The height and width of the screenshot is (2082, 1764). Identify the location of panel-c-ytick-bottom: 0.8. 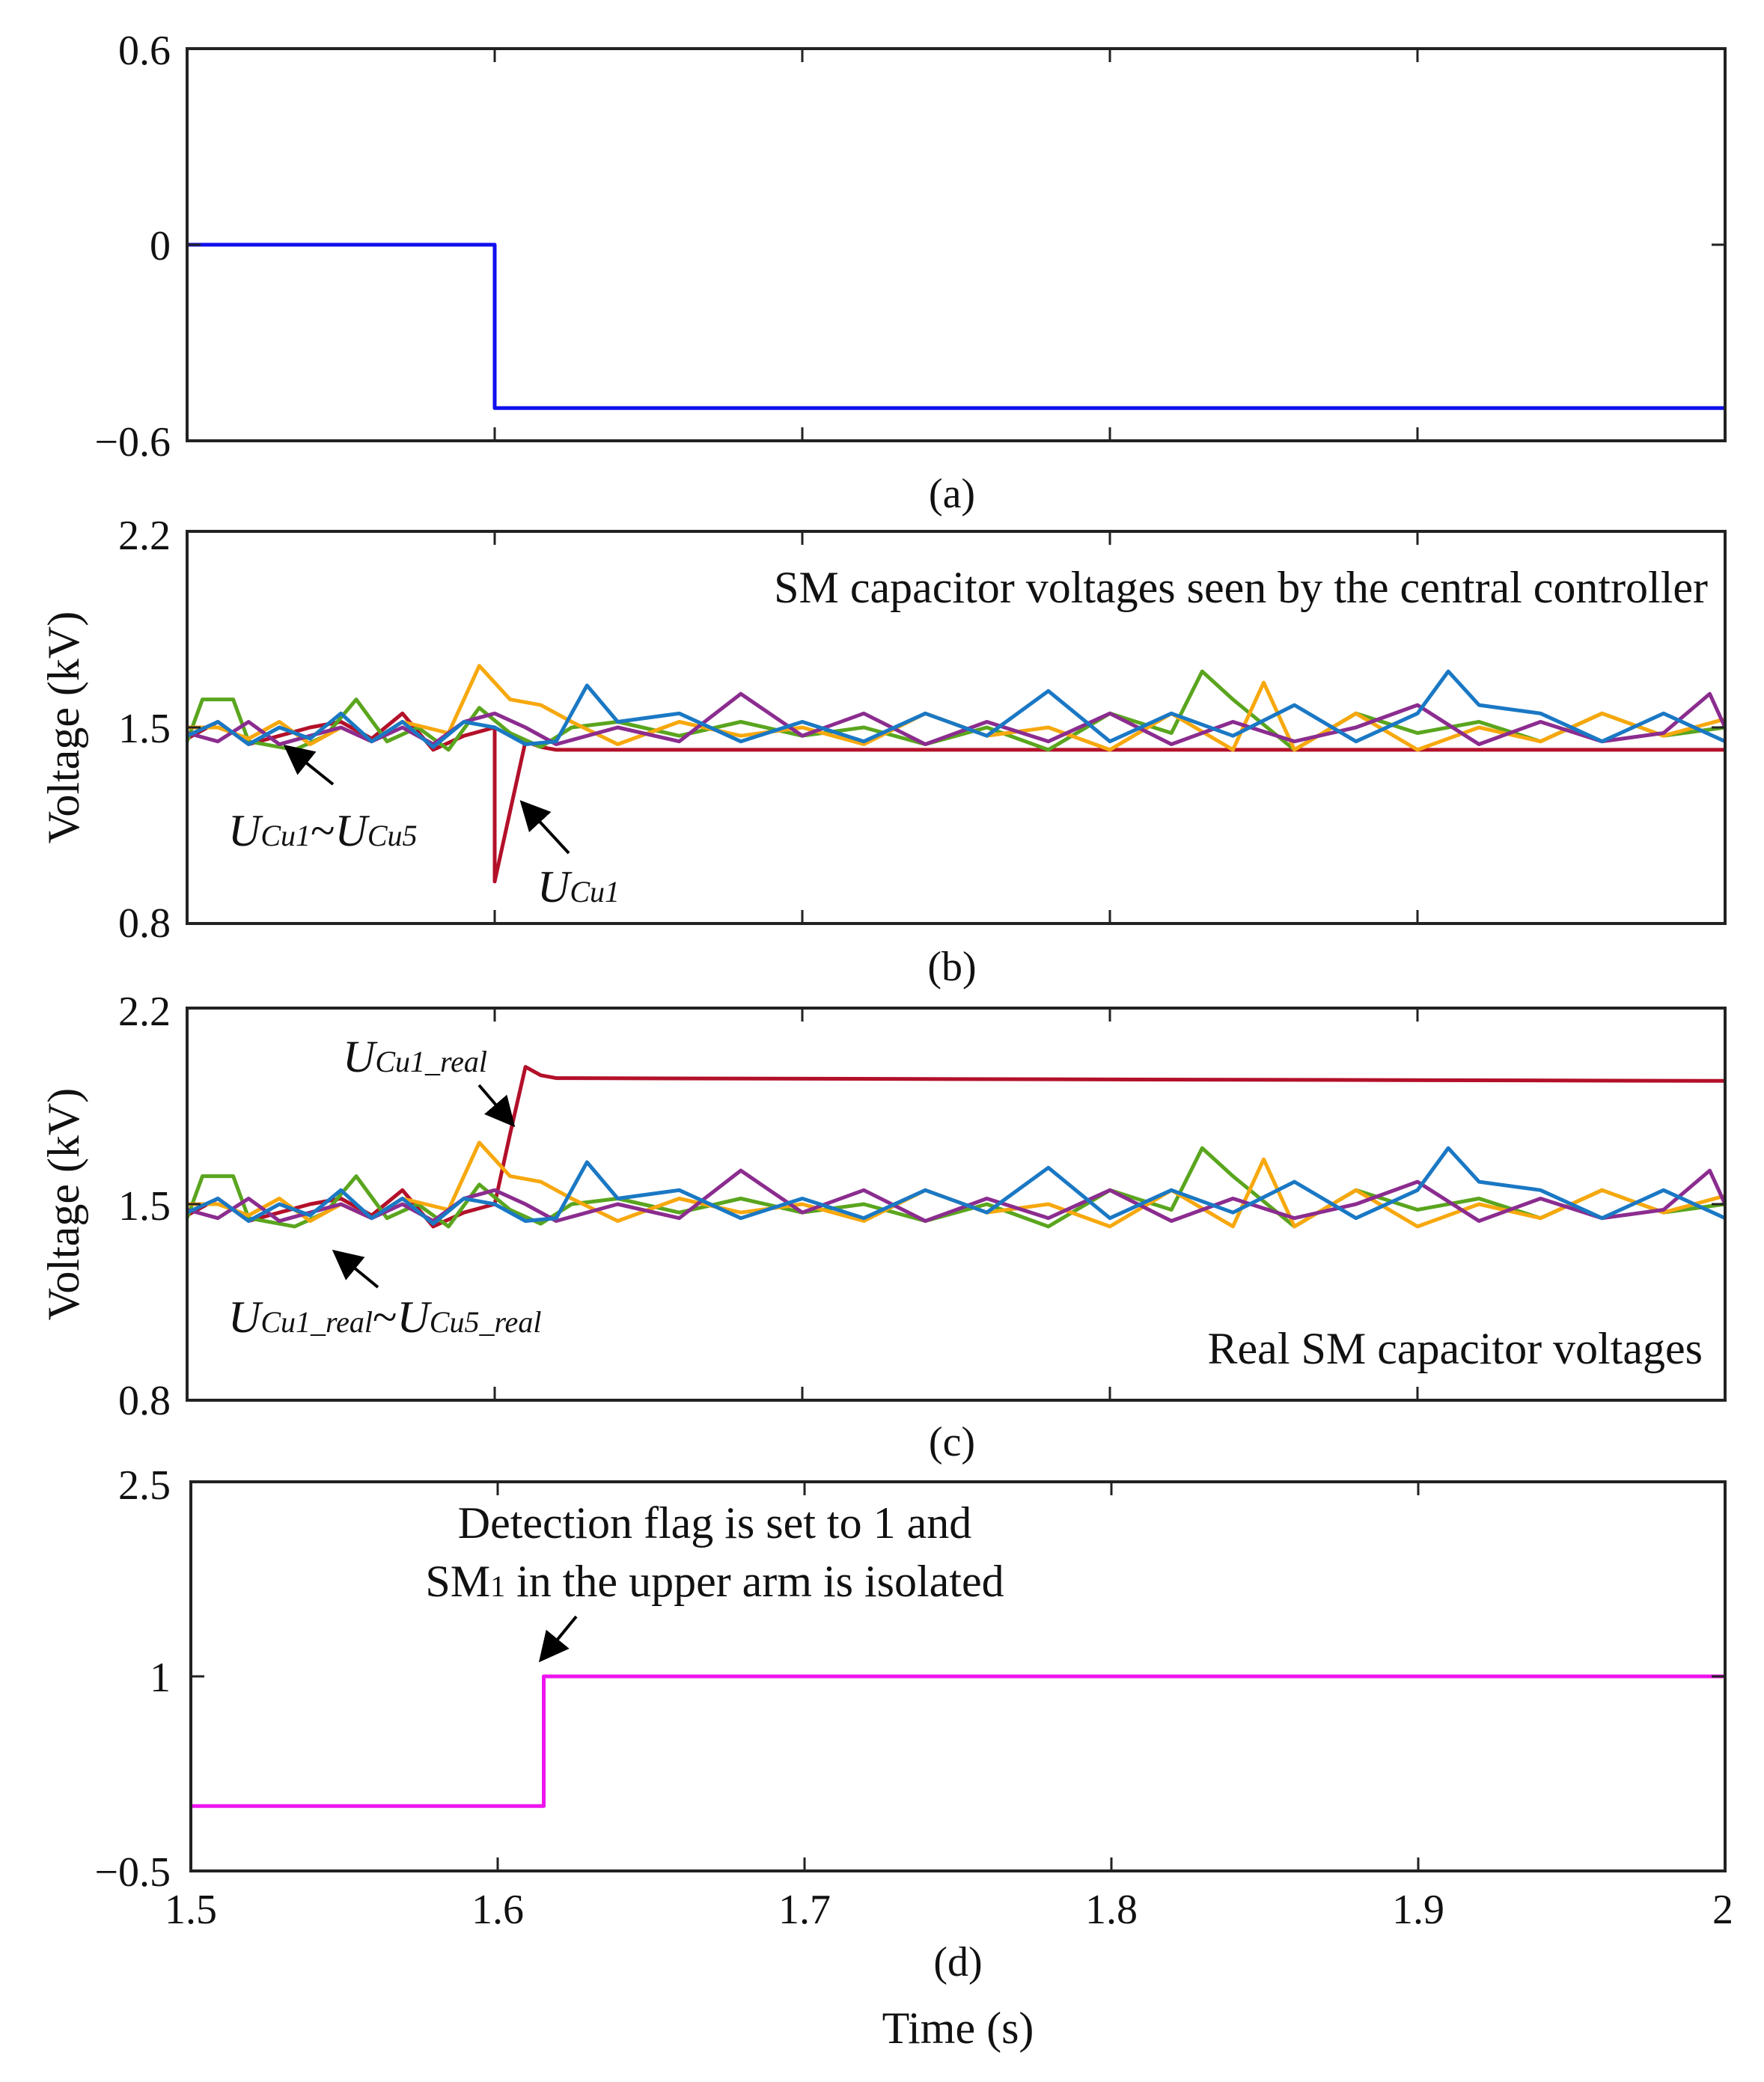
(144, 1401).